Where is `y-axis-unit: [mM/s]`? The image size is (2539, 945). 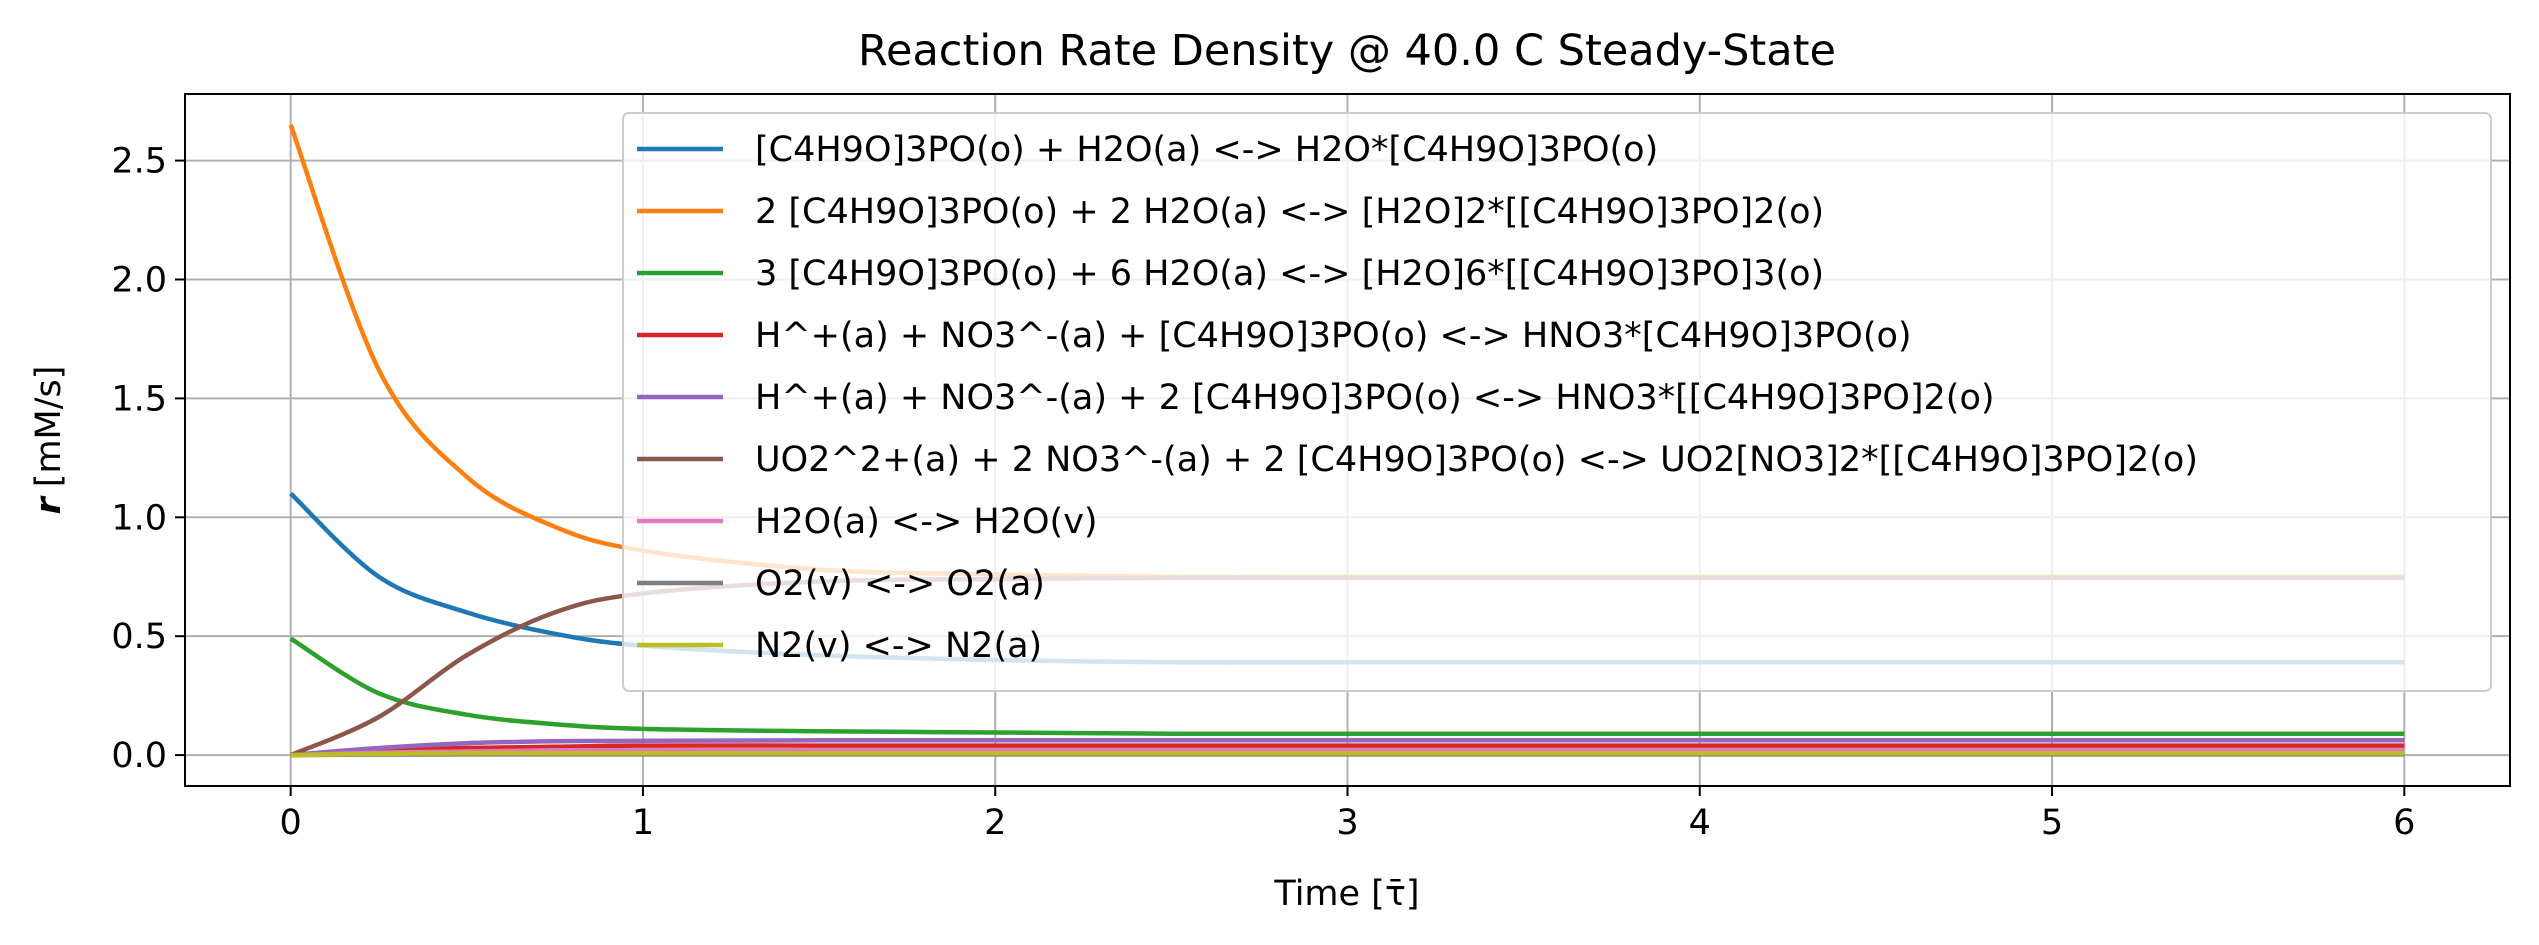 y-axis-unit: [mM/s] is located at coordinates (49, 427).